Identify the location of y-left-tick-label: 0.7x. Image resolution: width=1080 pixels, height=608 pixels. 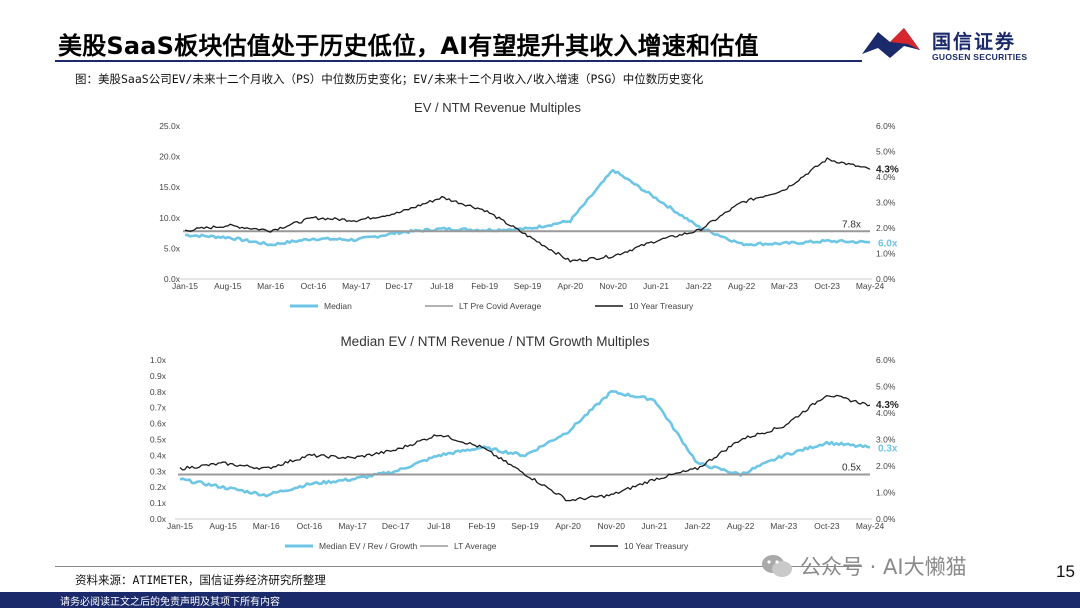
(158, 408).